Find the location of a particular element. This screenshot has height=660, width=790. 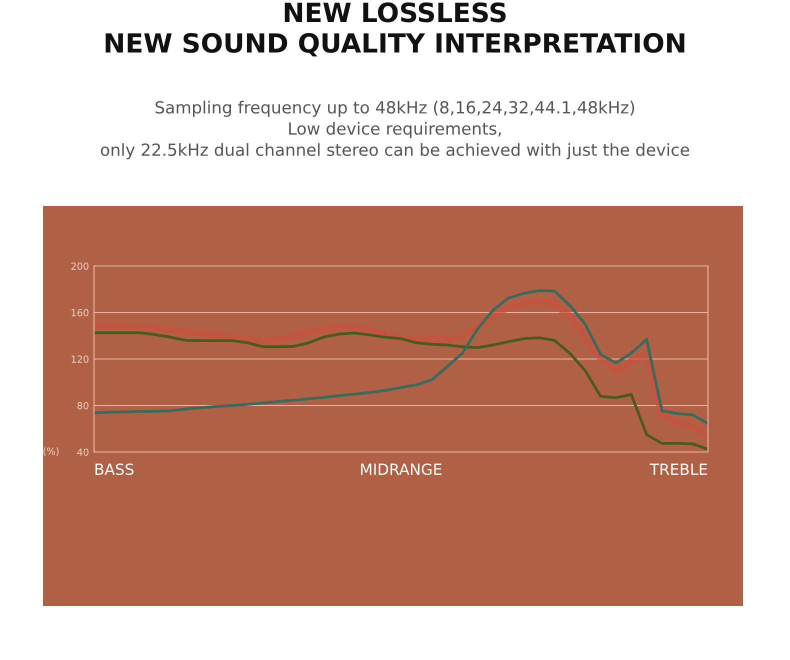

y-tick-label: 200 is located at coordinates (79, 266).